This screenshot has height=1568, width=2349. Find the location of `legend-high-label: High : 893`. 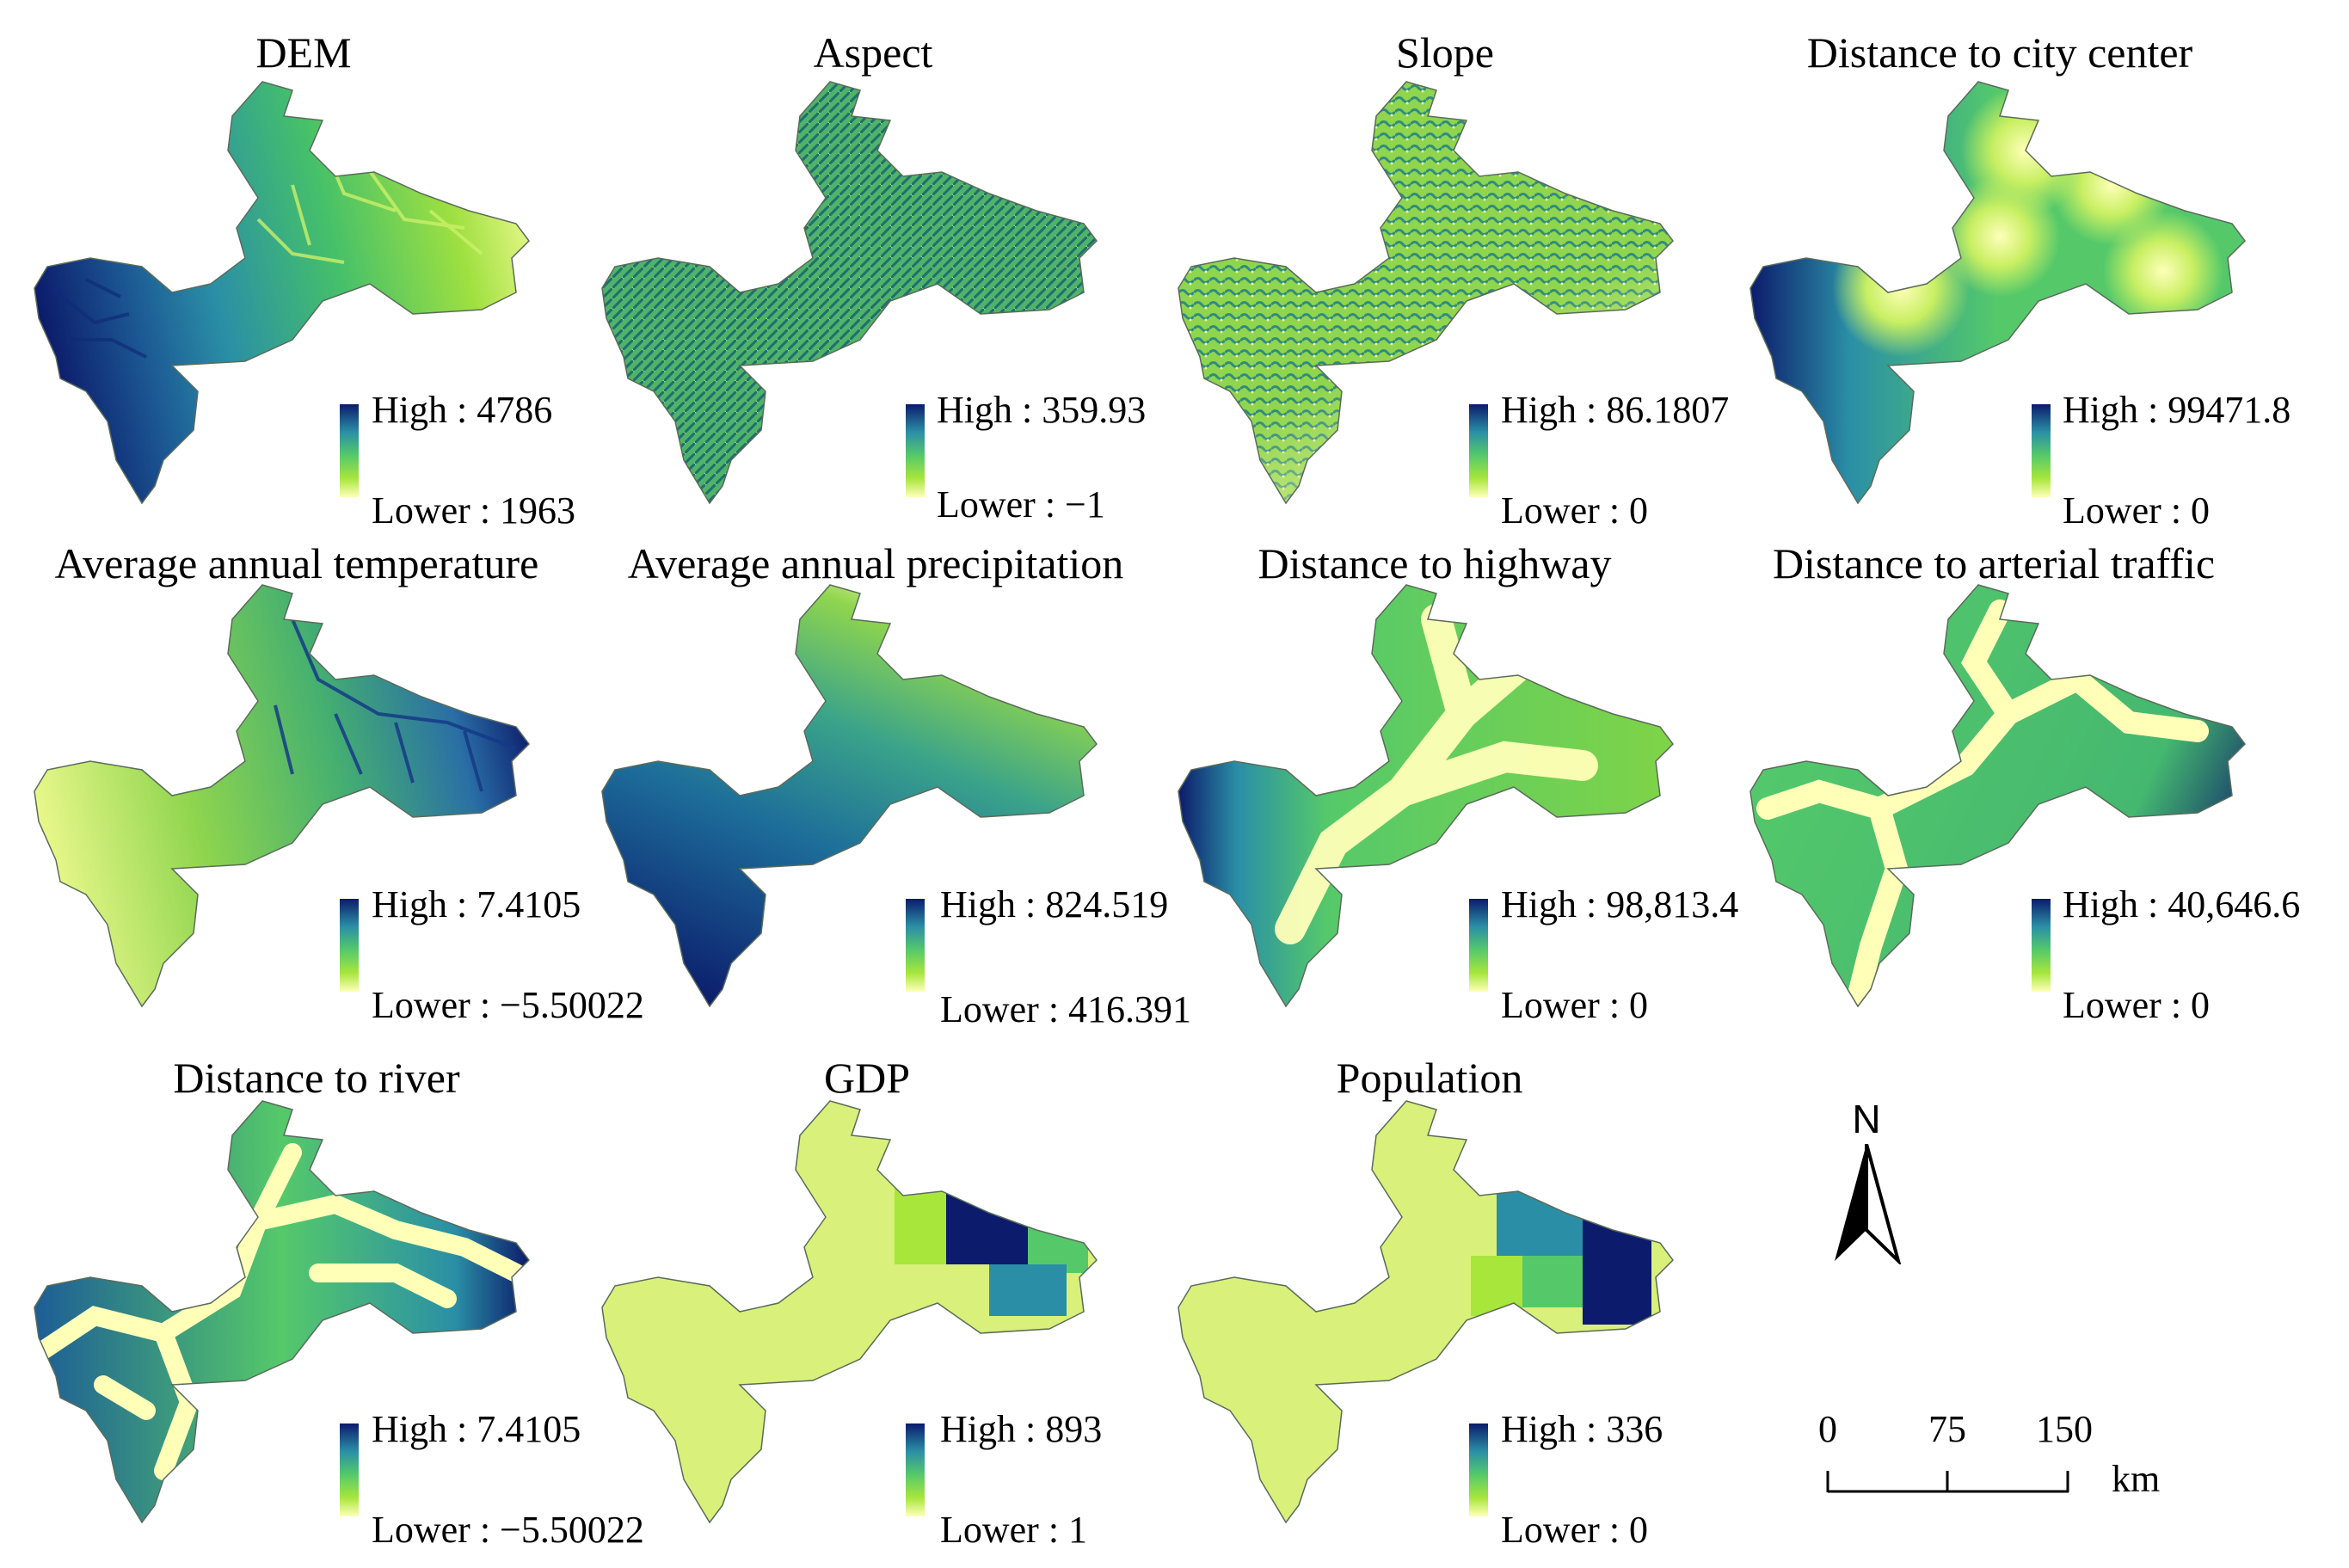

legend-high-label: High : 893 is located at coordinates (1021, 1429).